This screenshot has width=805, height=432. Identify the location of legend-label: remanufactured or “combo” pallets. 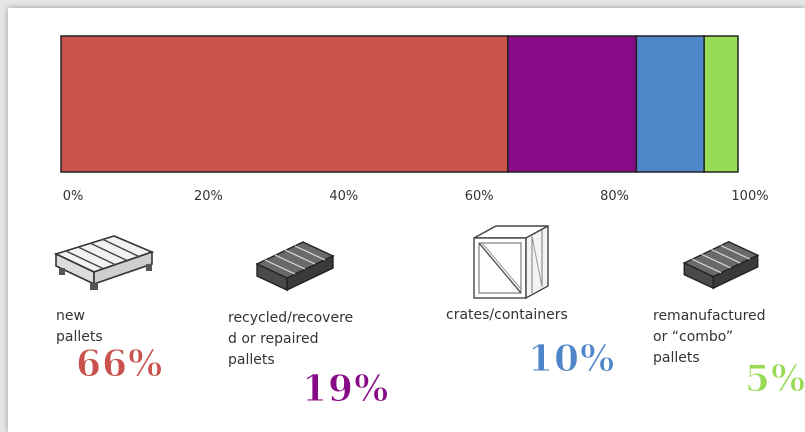
(709, 337).